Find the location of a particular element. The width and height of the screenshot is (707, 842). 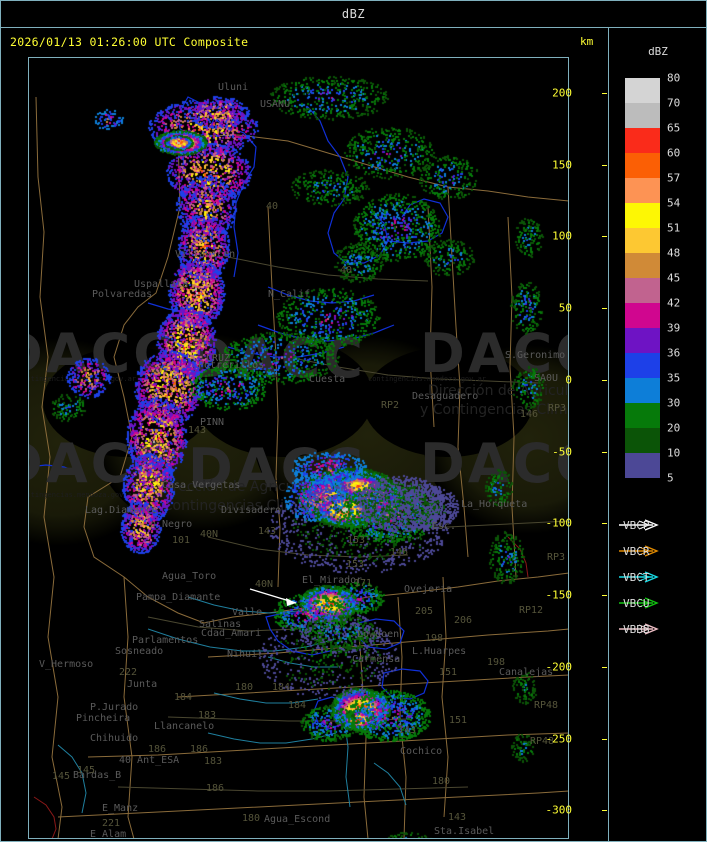

dbz-colorbar is located at coordinates (642, 278).